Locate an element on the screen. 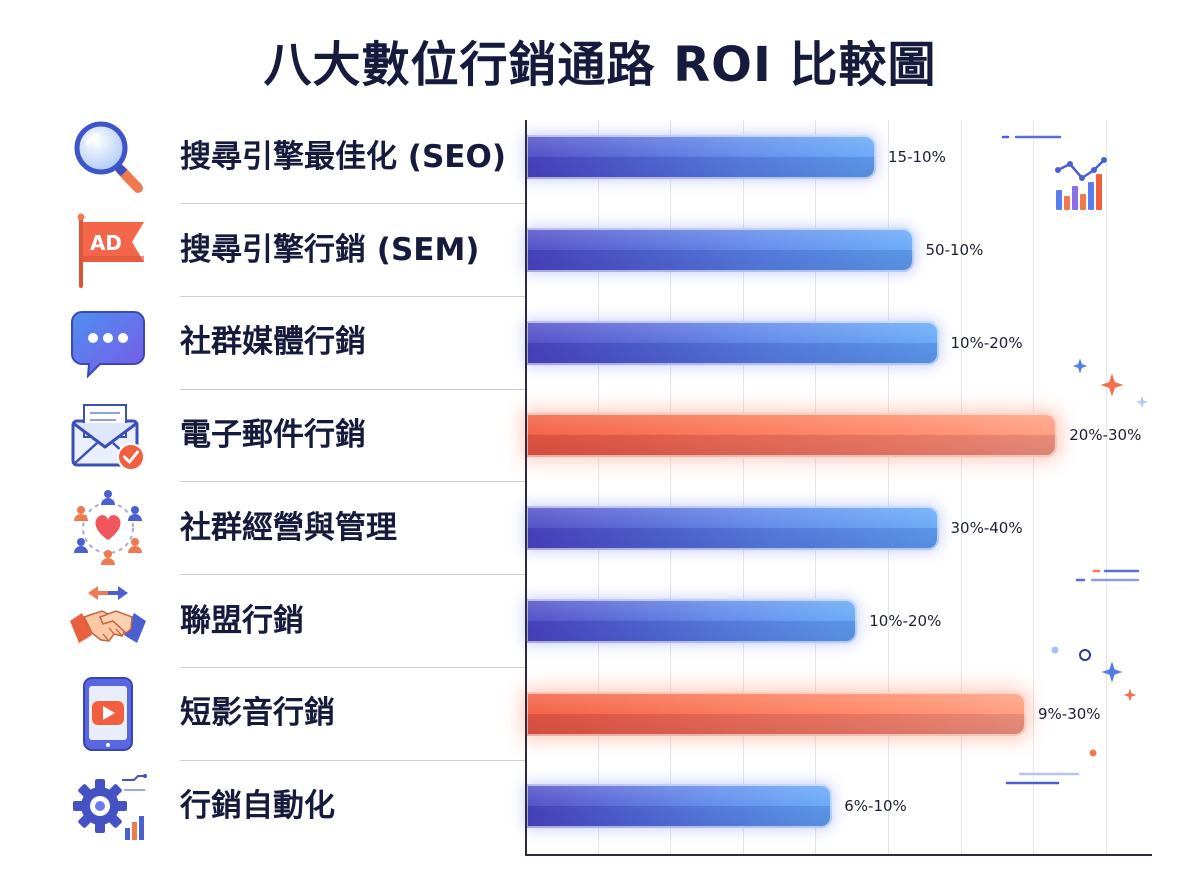 The width and height of the screenshot is (1200, 896). value-label: 9%-30% is located at coordinates (1069, 713).